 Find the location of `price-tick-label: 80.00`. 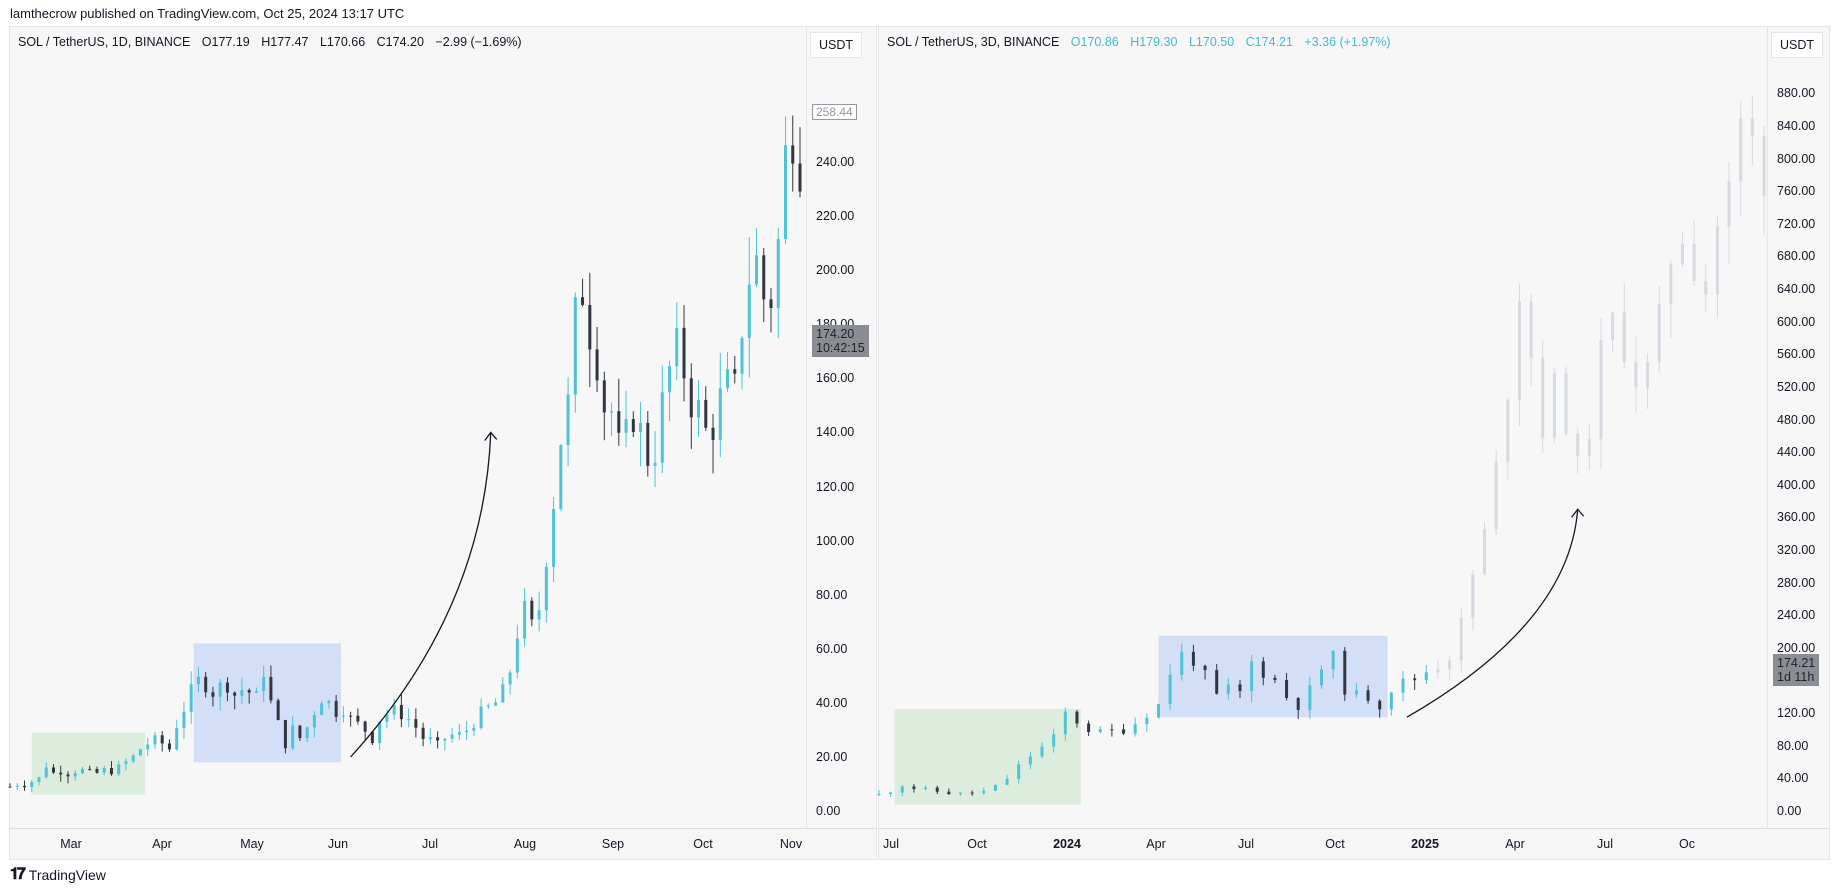

price-tick-label: 80.00 is located at coordinates (1793, 745).